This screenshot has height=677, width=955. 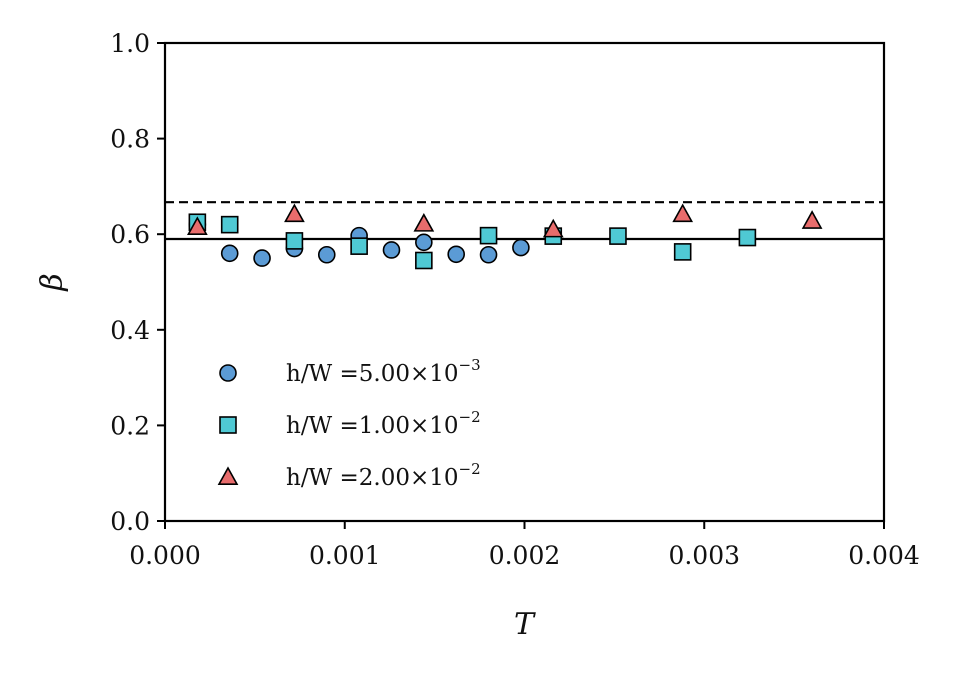 I want to click on y-tick-label: 0.2, so click(x=130, y=425).